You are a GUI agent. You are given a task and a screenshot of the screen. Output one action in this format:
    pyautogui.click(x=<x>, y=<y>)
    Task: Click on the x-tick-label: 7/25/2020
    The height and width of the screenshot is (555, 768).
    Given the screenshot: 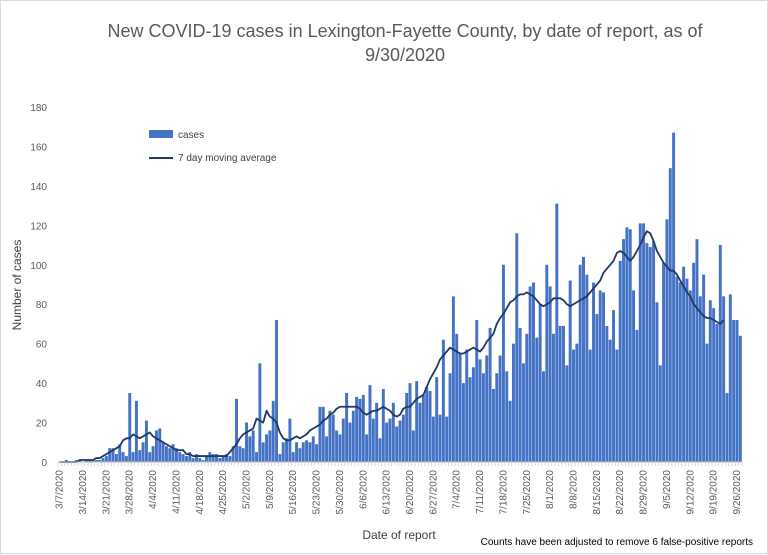 What is the action you would take?
    pyautogui.click(x=527, y=492)
    